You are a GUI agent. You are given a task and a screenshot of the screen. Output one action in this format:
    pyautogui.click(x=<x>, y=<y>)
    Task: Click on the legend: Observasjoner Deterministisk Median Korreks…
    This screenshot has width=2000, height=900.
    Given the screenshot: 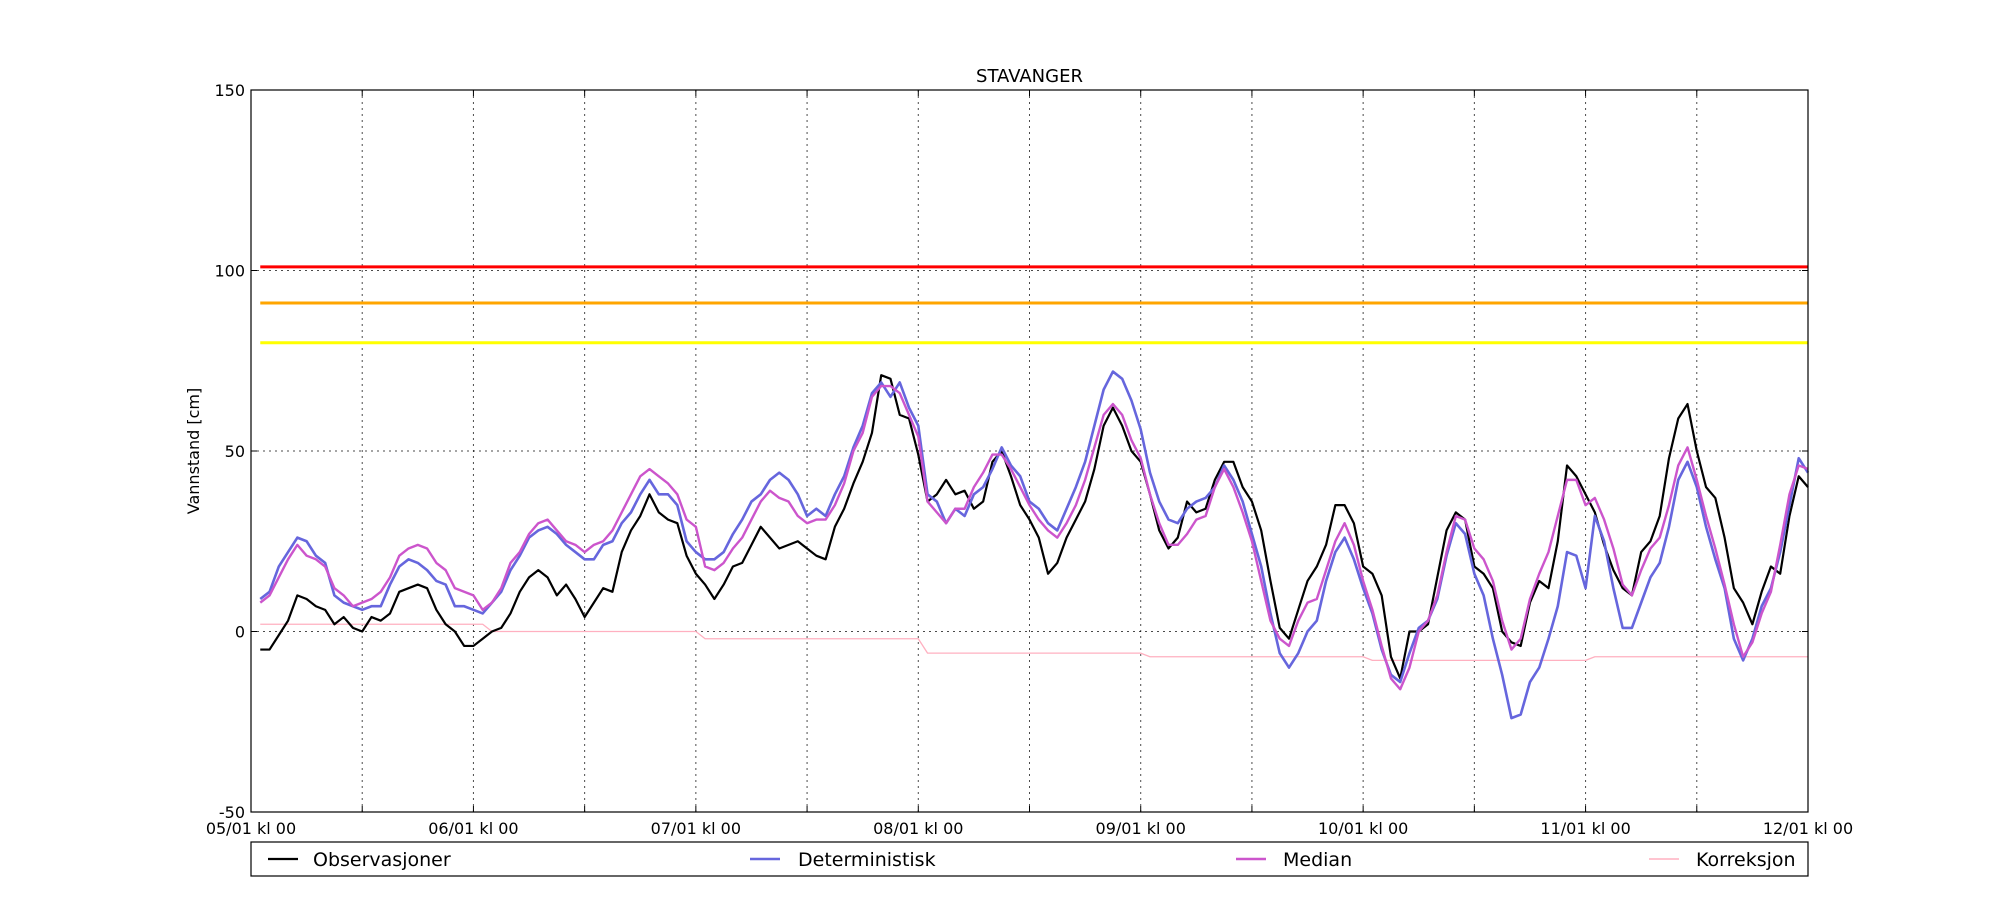 What is the action you would take?
    pyautogui.click(x=1029, y=859)
    